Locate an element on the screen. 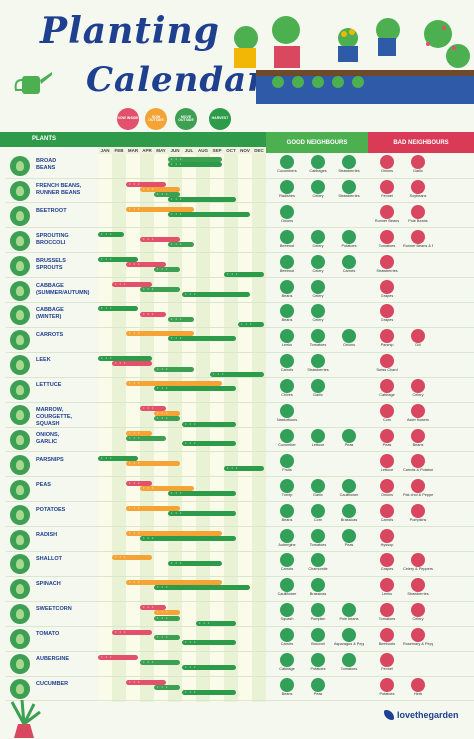  neighbour-label: Aster flowers is located at coordinates (418, 420).